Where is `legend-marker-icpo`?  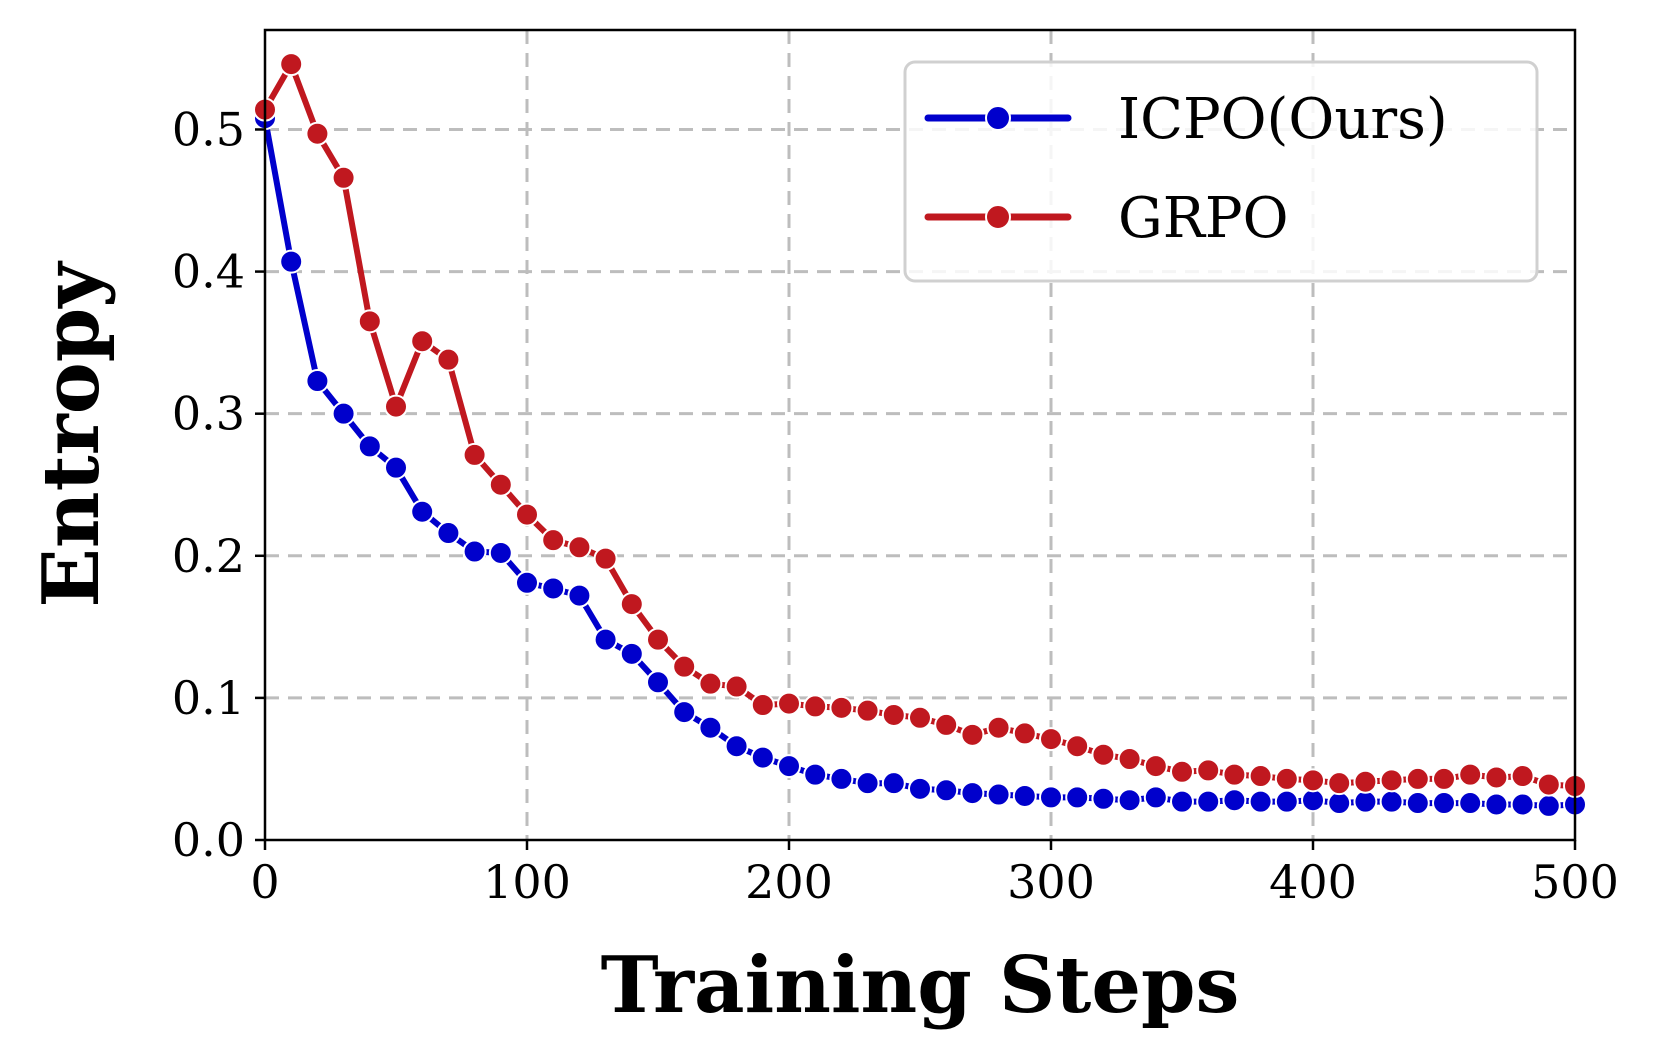
legend-marker-icpo is located at coordinates (998, 118).